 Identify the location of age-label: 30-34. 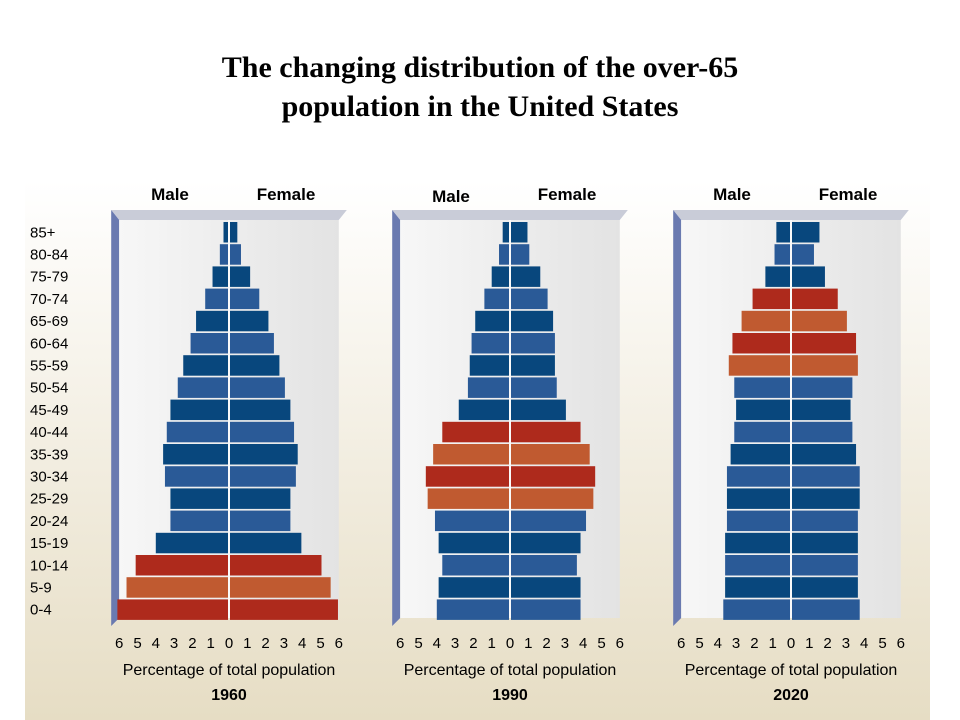
(49, 476).